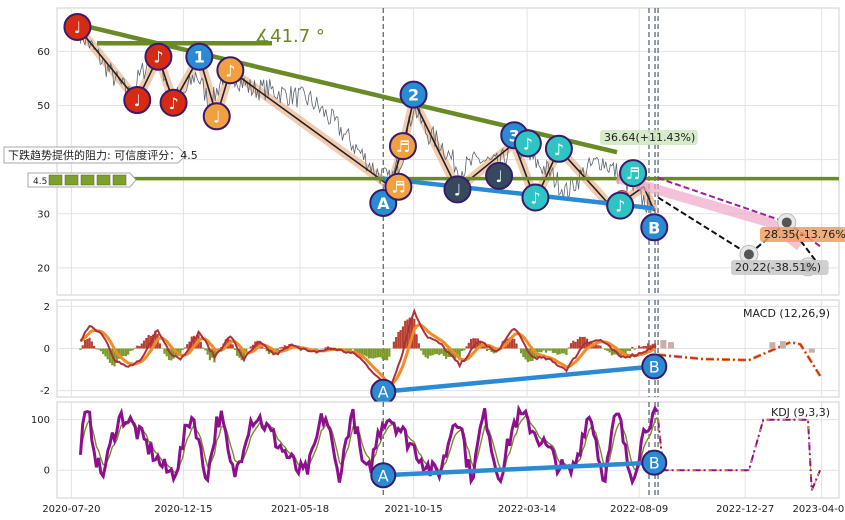  I want to click on projection-upper-label: 36.64(+11.43%), so click(649, 137).